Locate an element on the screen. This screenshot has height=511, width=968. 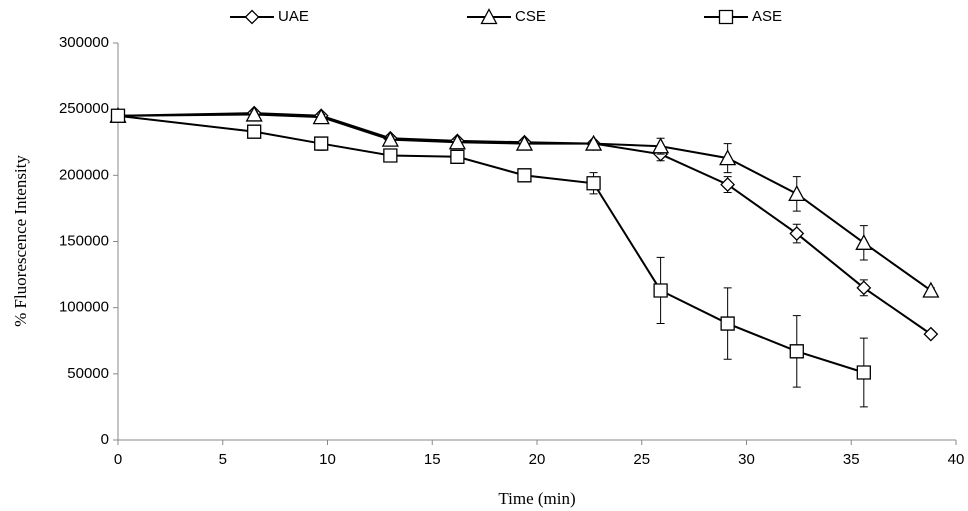
y-tick-label: 300000 is located at coordinates (84, 42).